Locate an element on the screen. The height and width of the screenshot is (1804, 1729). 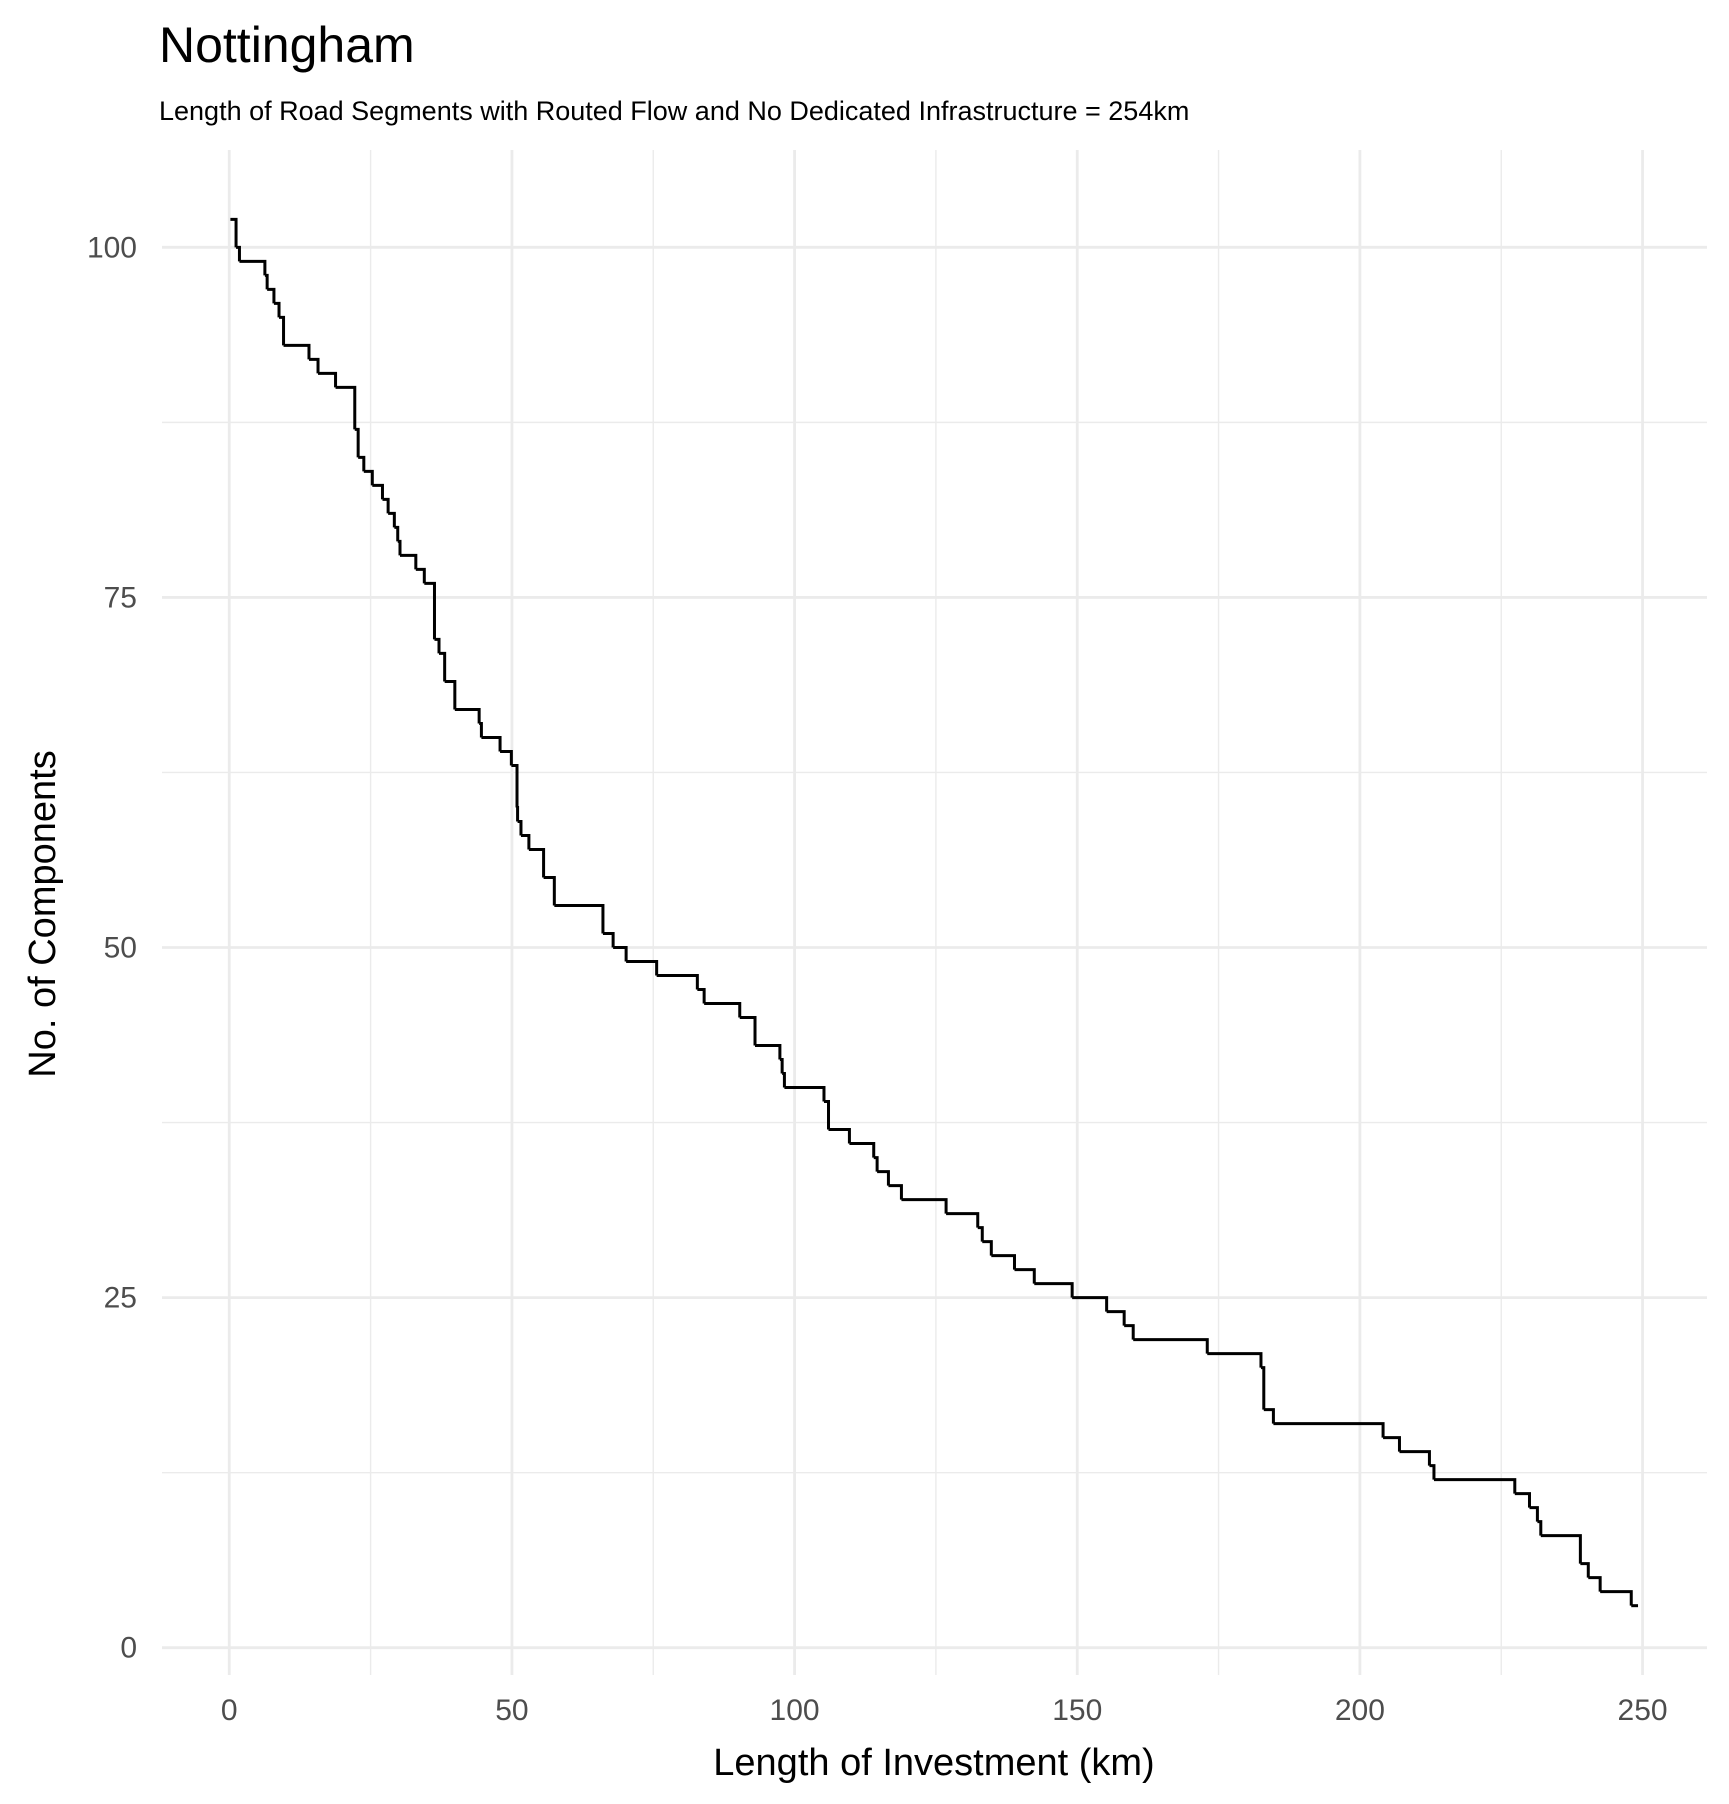
x-tick-label: 200 is located at coordinates (1360, 1710).